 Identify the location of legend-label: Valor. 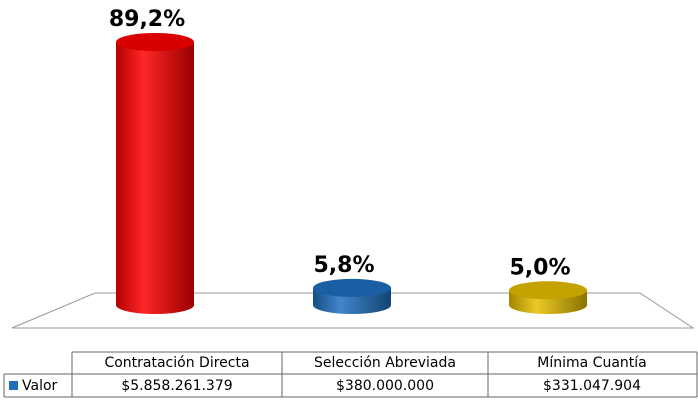
(40, 386).